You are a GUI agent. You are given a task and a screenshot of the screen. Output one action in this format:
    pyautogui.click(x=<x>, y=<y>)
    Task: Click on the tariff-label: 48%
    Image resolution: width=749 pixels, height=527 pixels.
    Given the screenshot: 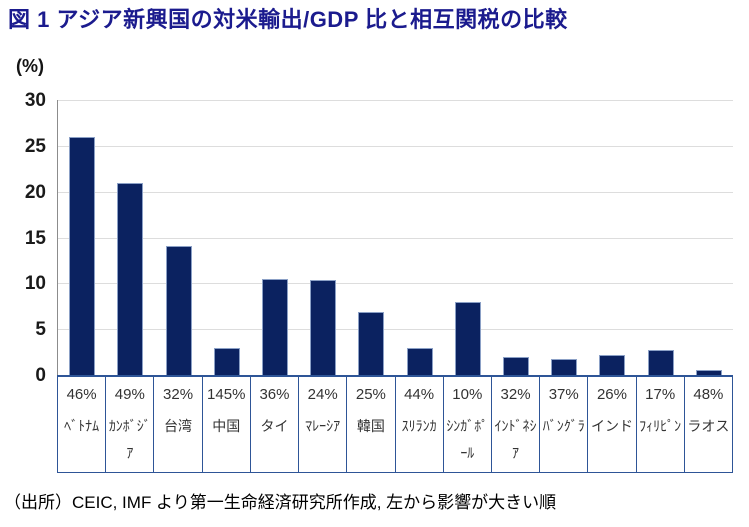 What is the action you would take?
    pyautogui.click(x=708, y=394)
    